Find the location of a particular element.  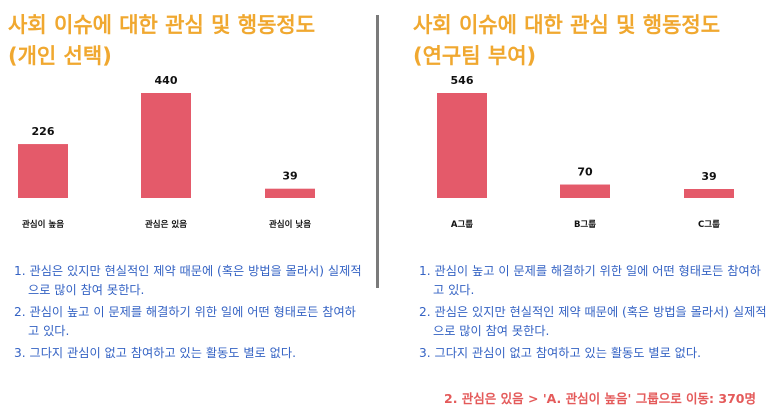

left-bar-chart: 226 관심이 높음 440 관심은 있음 39 관심이 낮음 is located at coordinates (166, 152).